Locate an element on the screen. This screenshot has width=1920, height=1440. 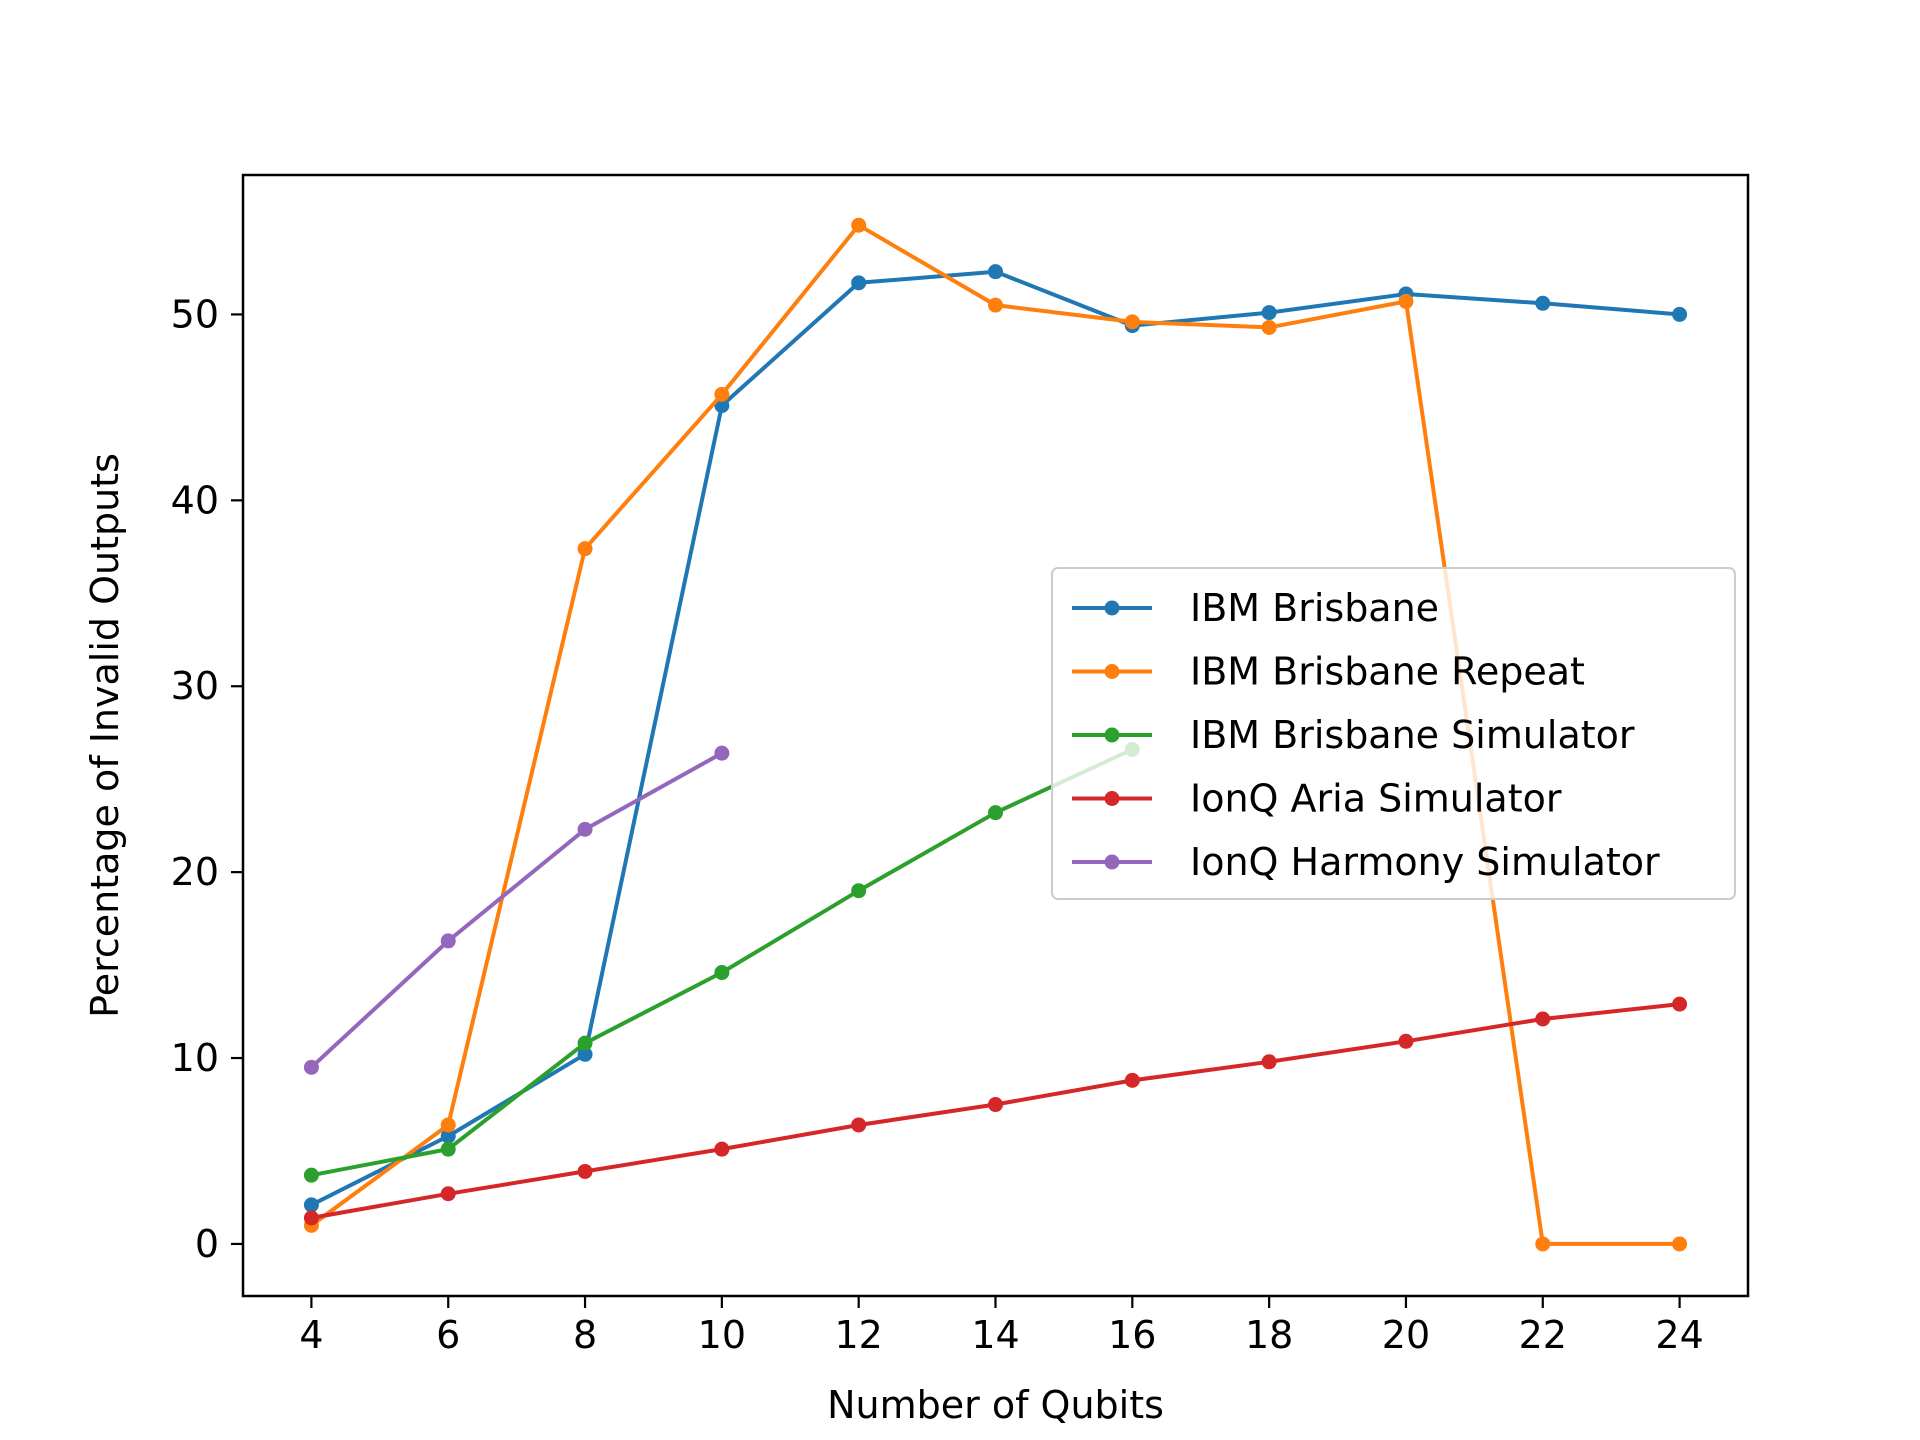
legend-label: IBM Brisbane is located at coordinates (1314, 608).